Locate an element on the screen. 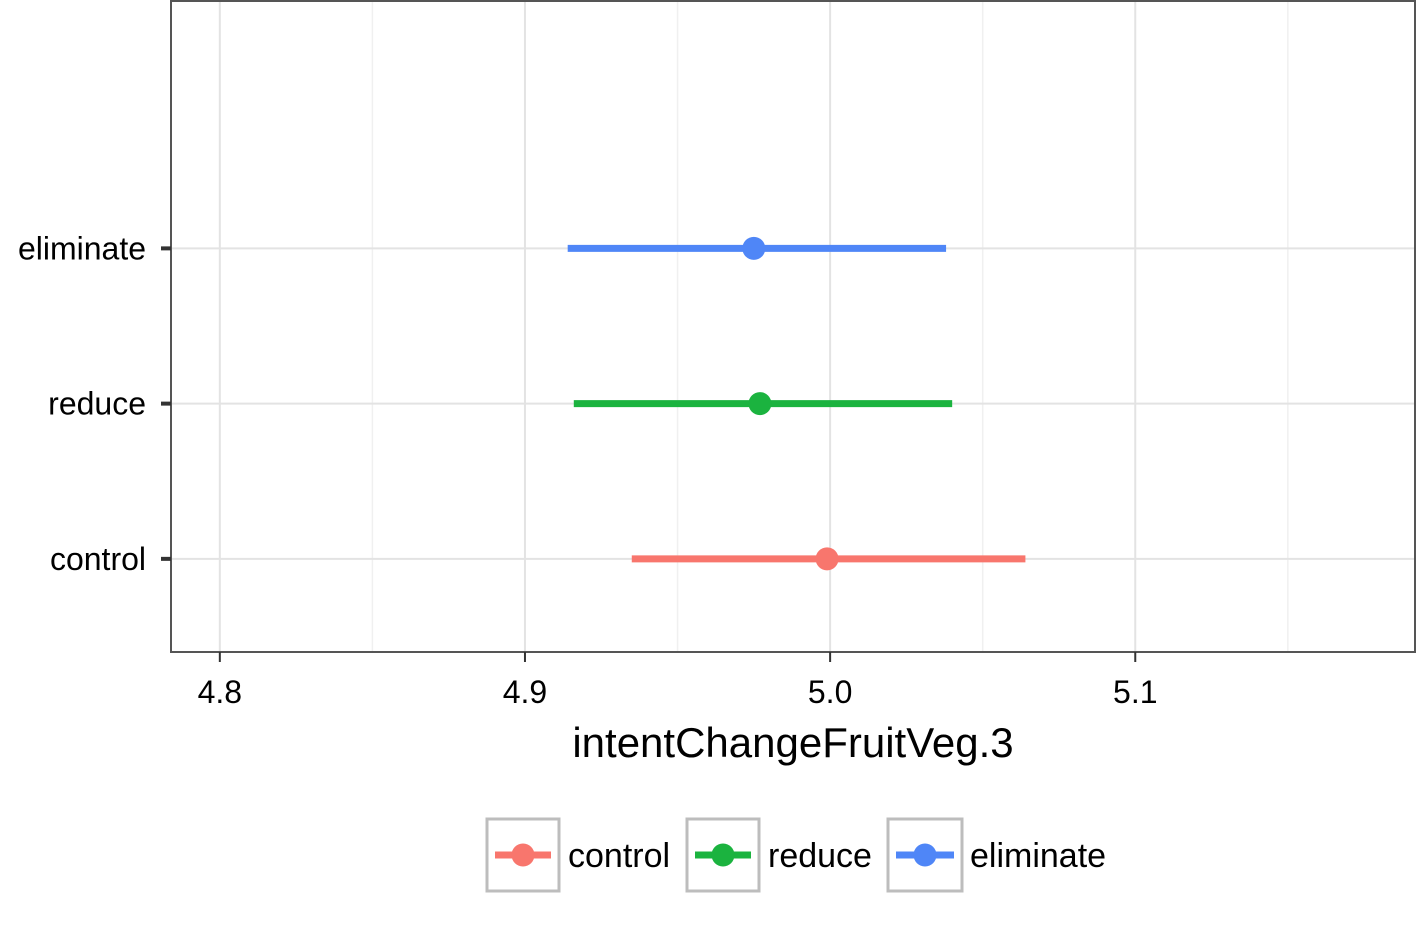 The width and height of the screenshot is (1417, 944). legend-label-eliminate: eliminate is located at coordinates (1038, 856).